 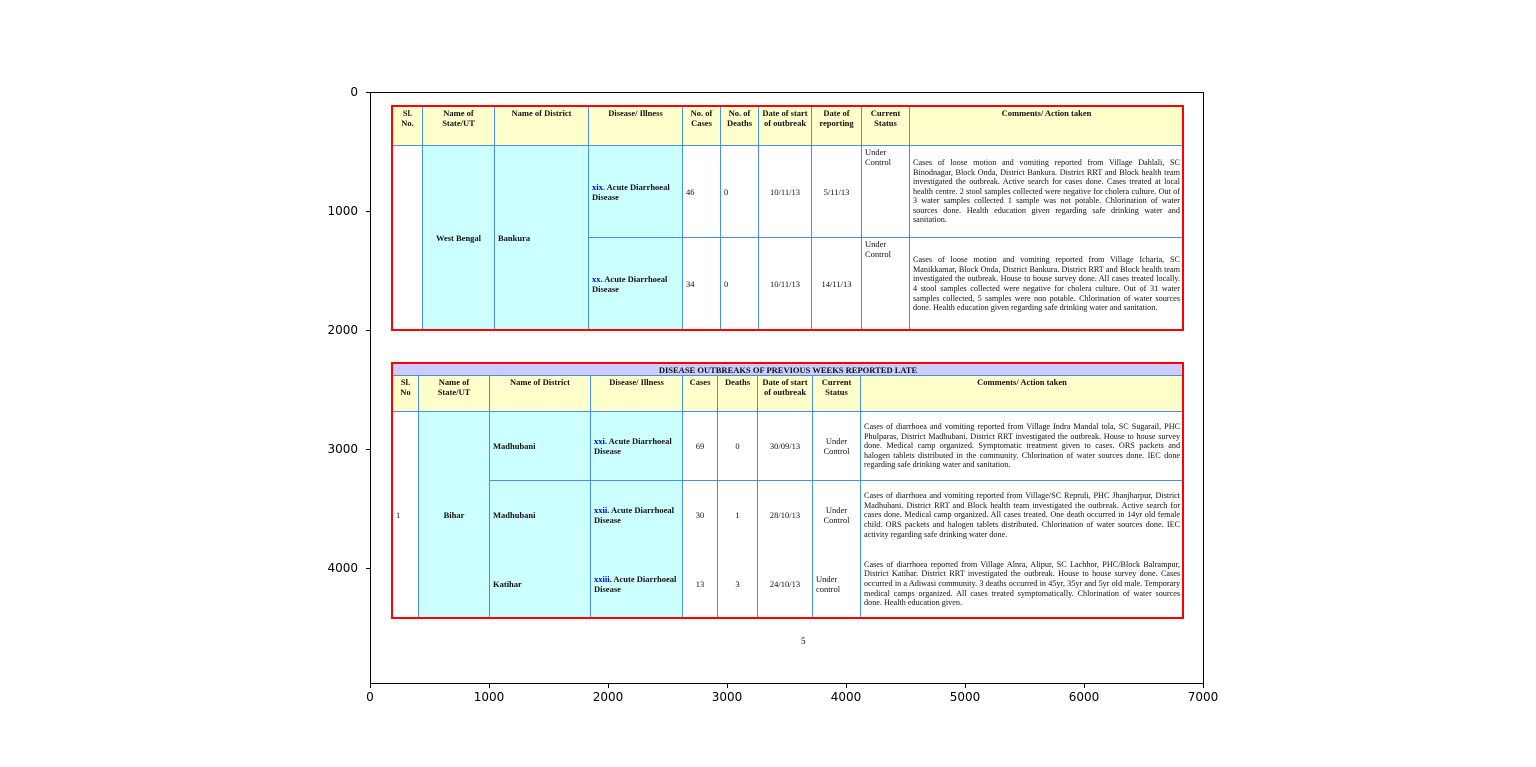 What do you see at coordinates (700, 393) in the screenshot?
I see `header-cases: Cases` at bounding box center [700, 393].